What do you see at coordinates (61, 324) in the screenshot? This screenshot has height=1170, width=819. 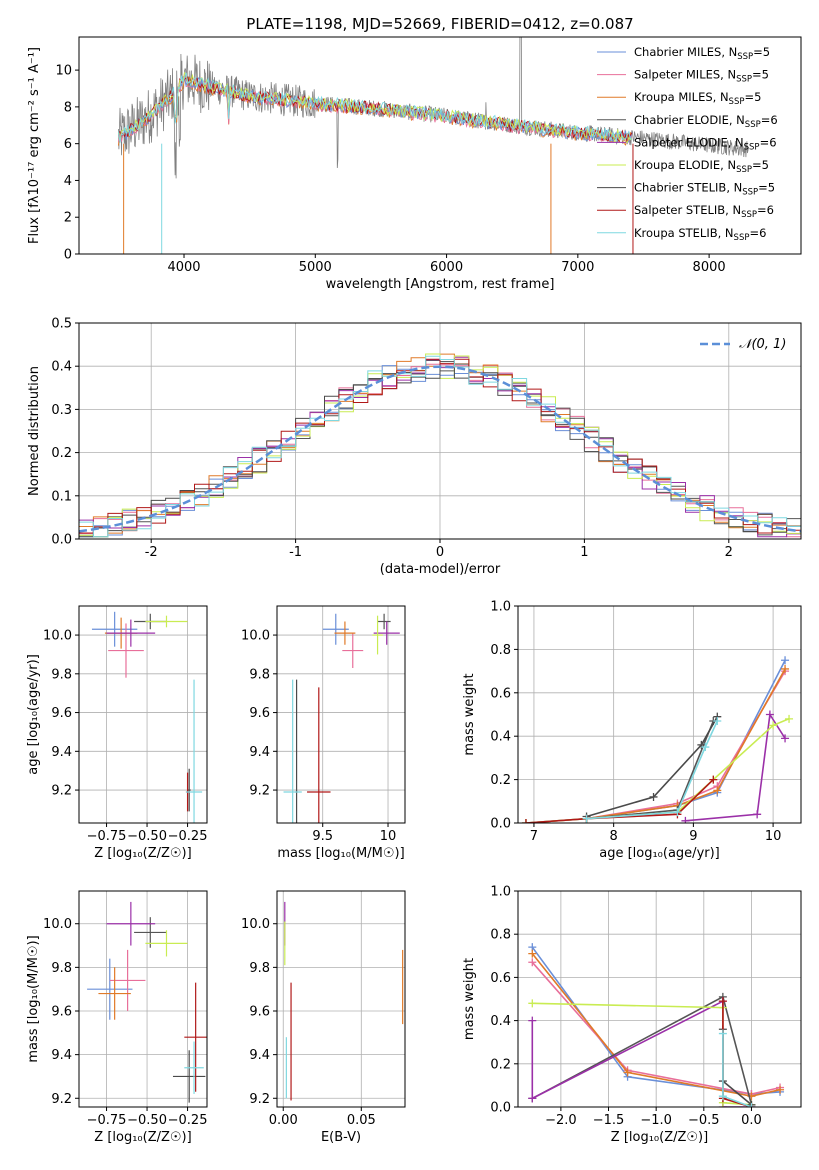 I see `y-tick-label: 0.5` at bounding box center [61, 324].